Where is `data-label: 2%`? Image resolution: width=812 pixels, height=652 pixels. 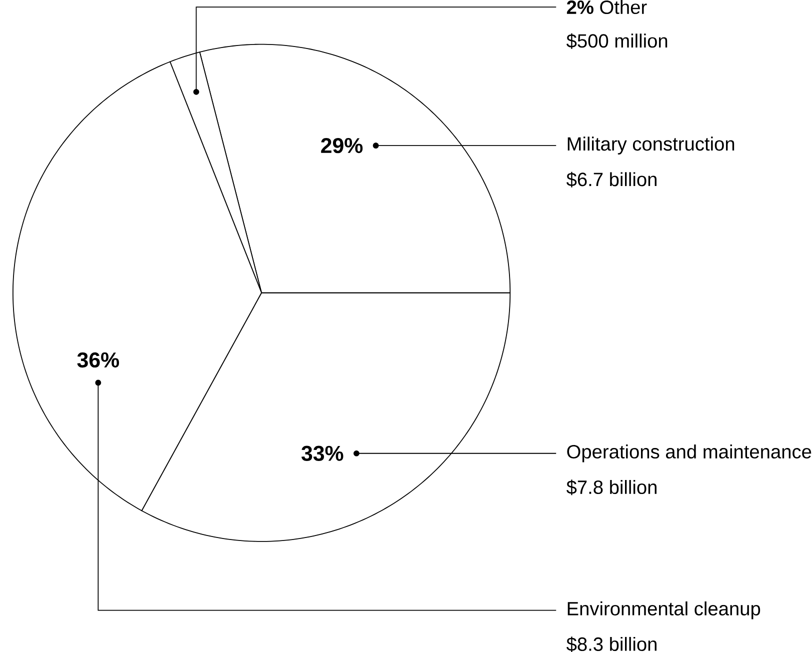
data-label: 2% is located at coordinates (580, 7).